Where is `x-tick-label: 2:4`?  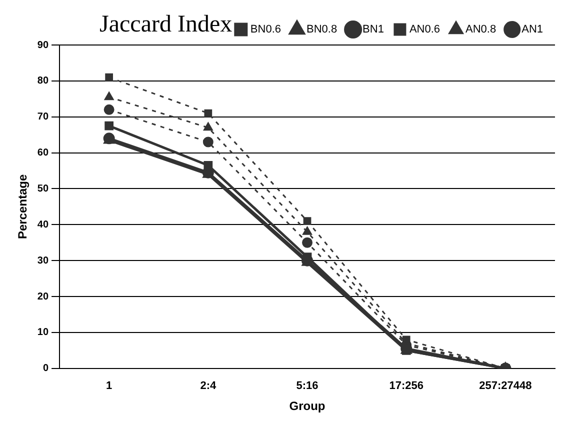 x-tick-label: 2:4 is located at coordinates (208, 386).